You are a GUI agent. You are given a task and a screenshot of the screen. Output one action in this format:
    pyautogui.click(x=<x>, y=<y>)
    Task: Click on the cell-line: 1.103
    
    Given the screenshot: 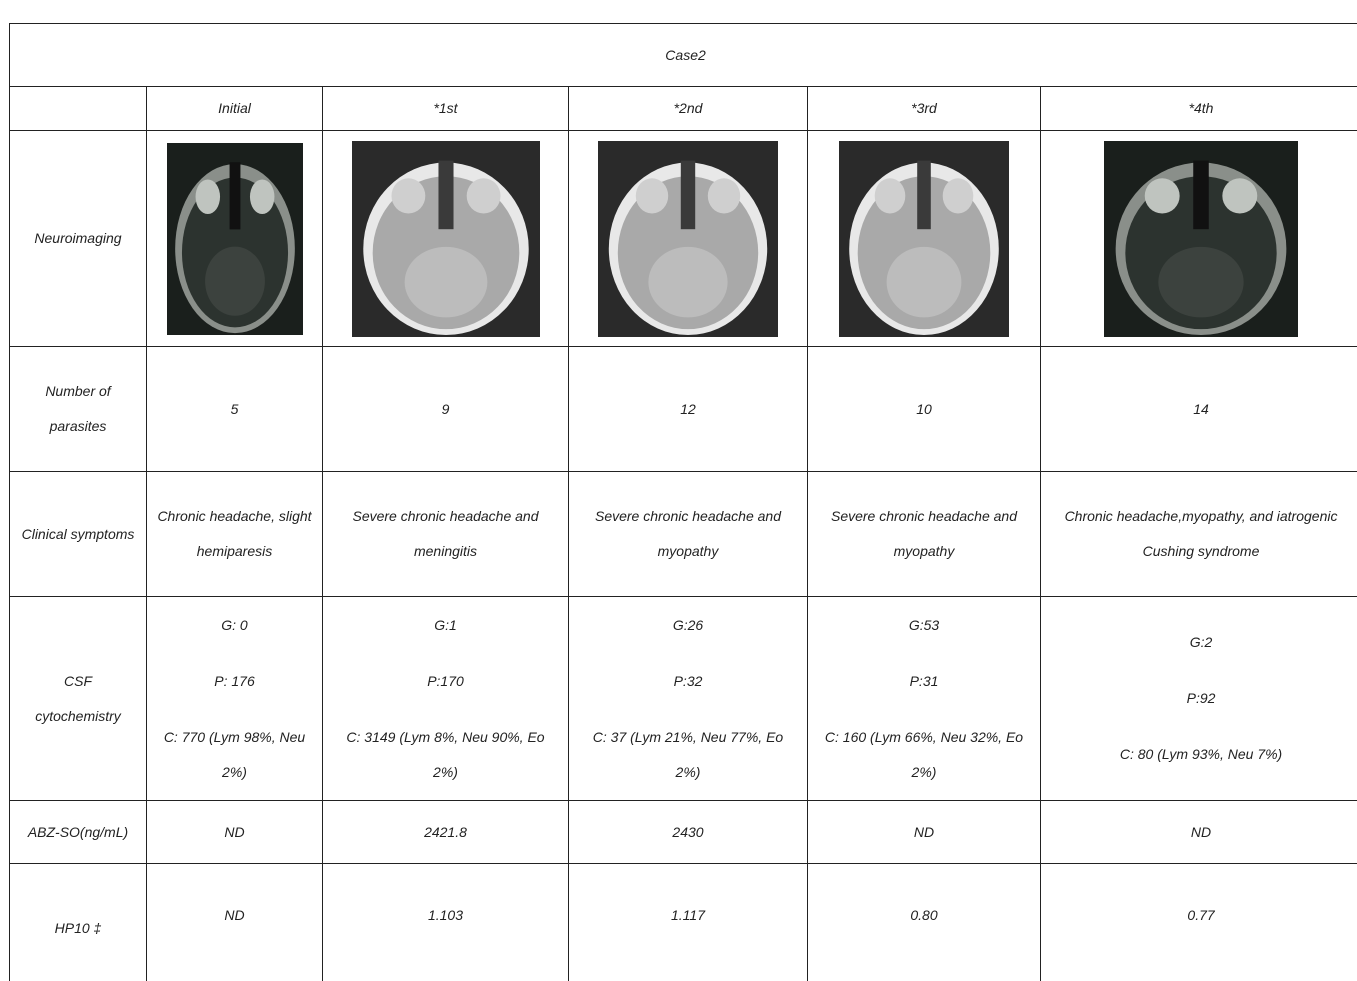 What is the action you would take?
    pyautogui.click(x=445, y=915)
    